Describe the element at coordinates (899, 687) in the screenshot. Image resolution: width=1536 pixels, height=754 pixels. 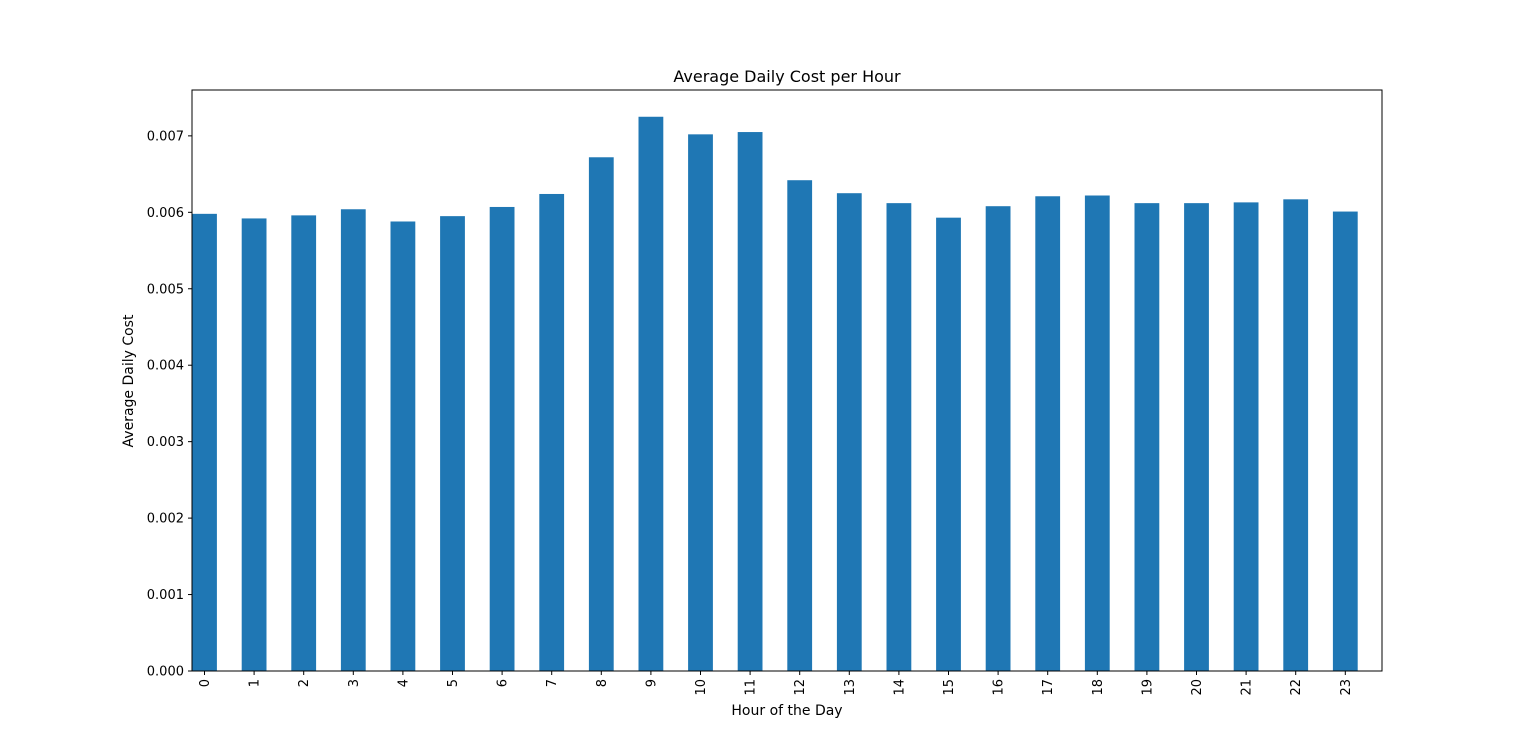
I see `x-tick-label: 14` at that location.